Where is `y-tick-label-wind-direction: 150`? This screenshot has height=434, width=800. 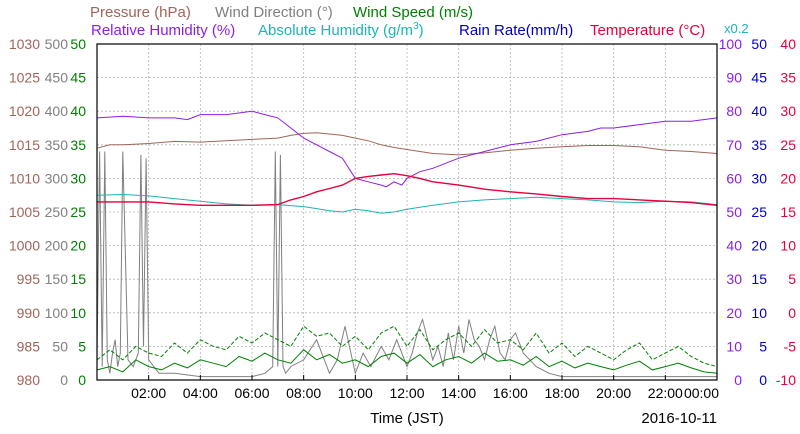 y-tick-label-wind-direction: 150 is located at coordinates (57, 279).